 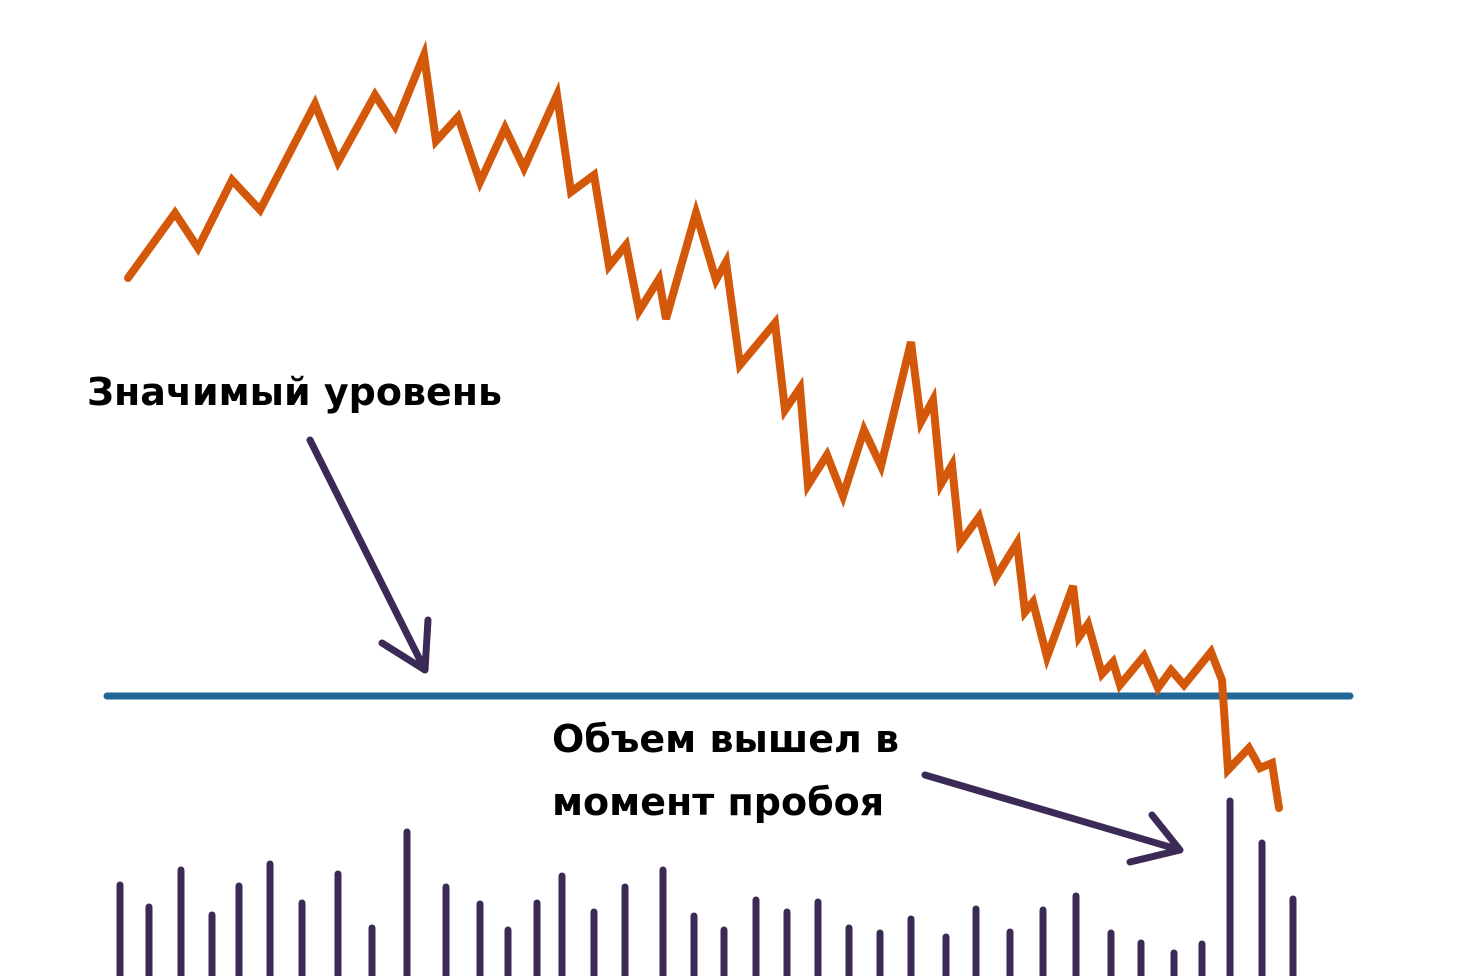 I want to click on annotation: Объем вышел в, so click(x=725, y=739).